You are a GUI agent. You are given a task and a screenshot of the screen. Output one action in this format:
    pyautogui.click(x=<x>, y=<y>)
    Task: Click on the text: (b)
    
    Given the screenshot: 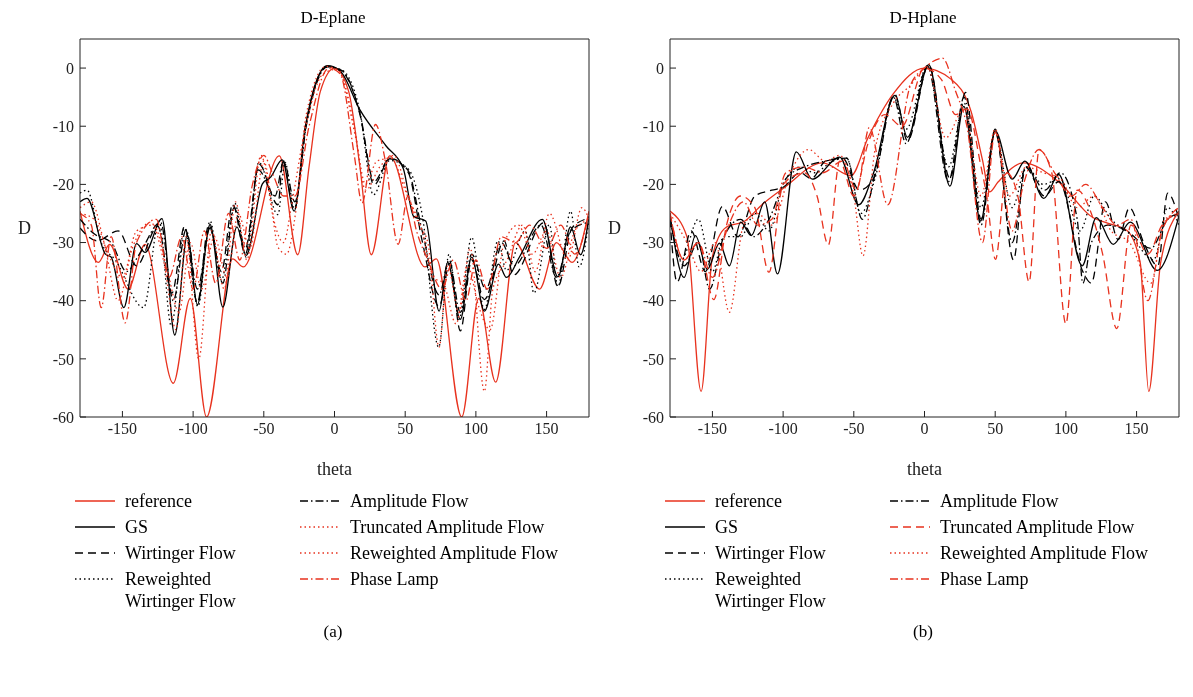 What is the action you would take?
    pyautogui.click(x=923, y=632)
    